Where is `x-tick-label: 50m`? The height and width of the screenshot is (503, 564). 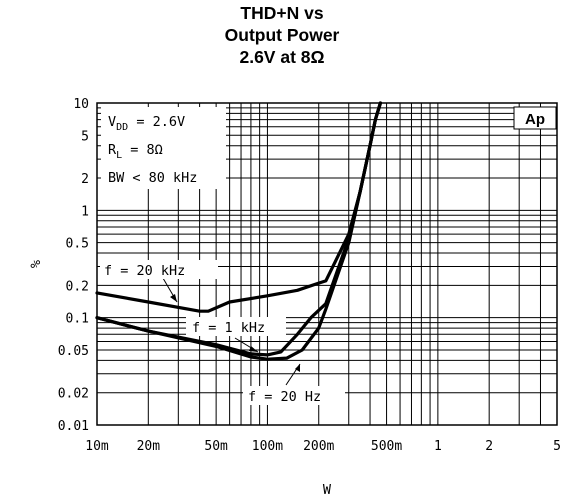
x-tick-label: 50m is located at coordinates (216, 446).